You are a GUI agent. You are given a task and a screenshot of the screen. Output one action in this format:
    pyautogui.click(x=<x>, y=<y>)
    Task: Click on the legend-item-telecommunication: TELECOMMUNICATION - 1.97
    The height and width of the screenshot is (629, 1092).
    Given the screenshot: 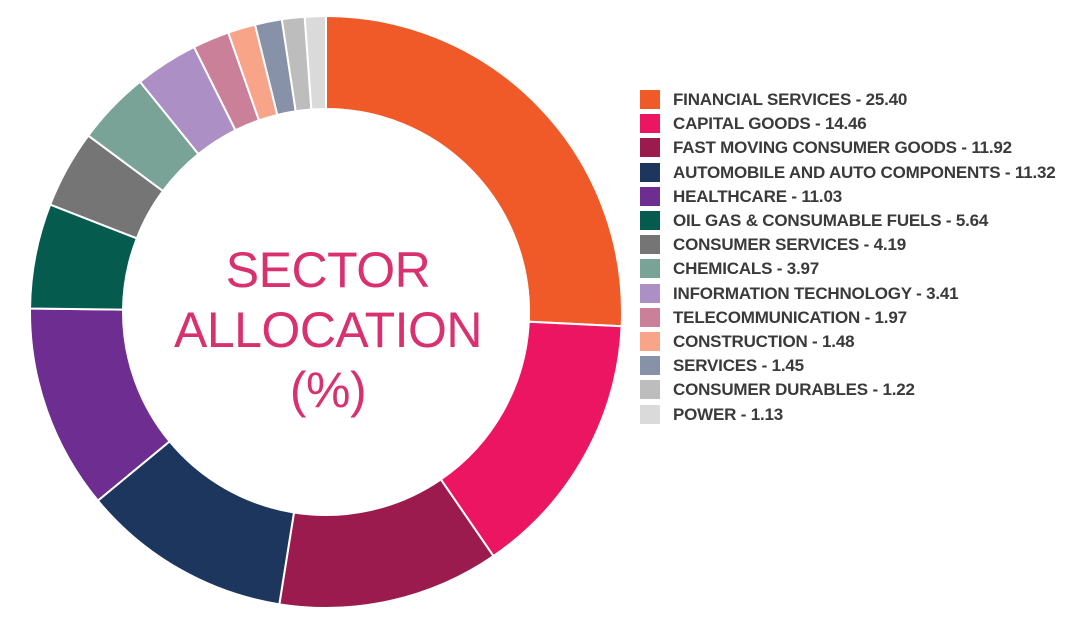 What is the action you would take?
    pyautogui.click(x=862, y=318)
    